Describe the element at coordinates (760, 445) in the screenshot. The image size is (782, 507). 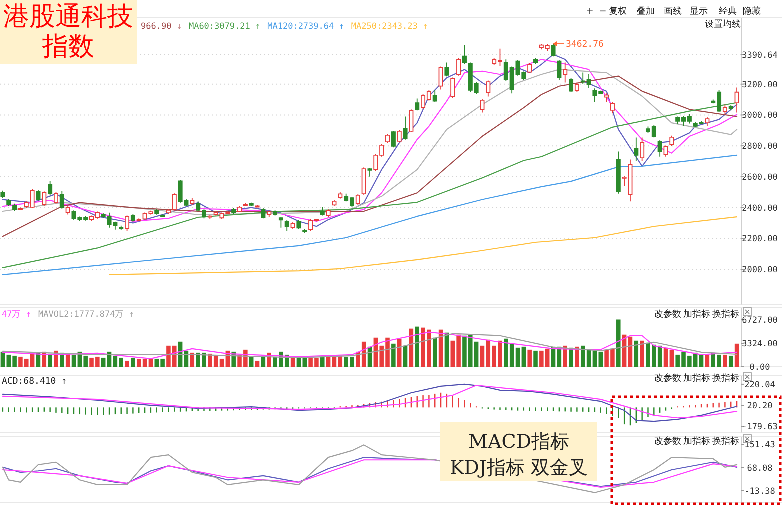
I see `y-tick-label: 151.43` at that location.